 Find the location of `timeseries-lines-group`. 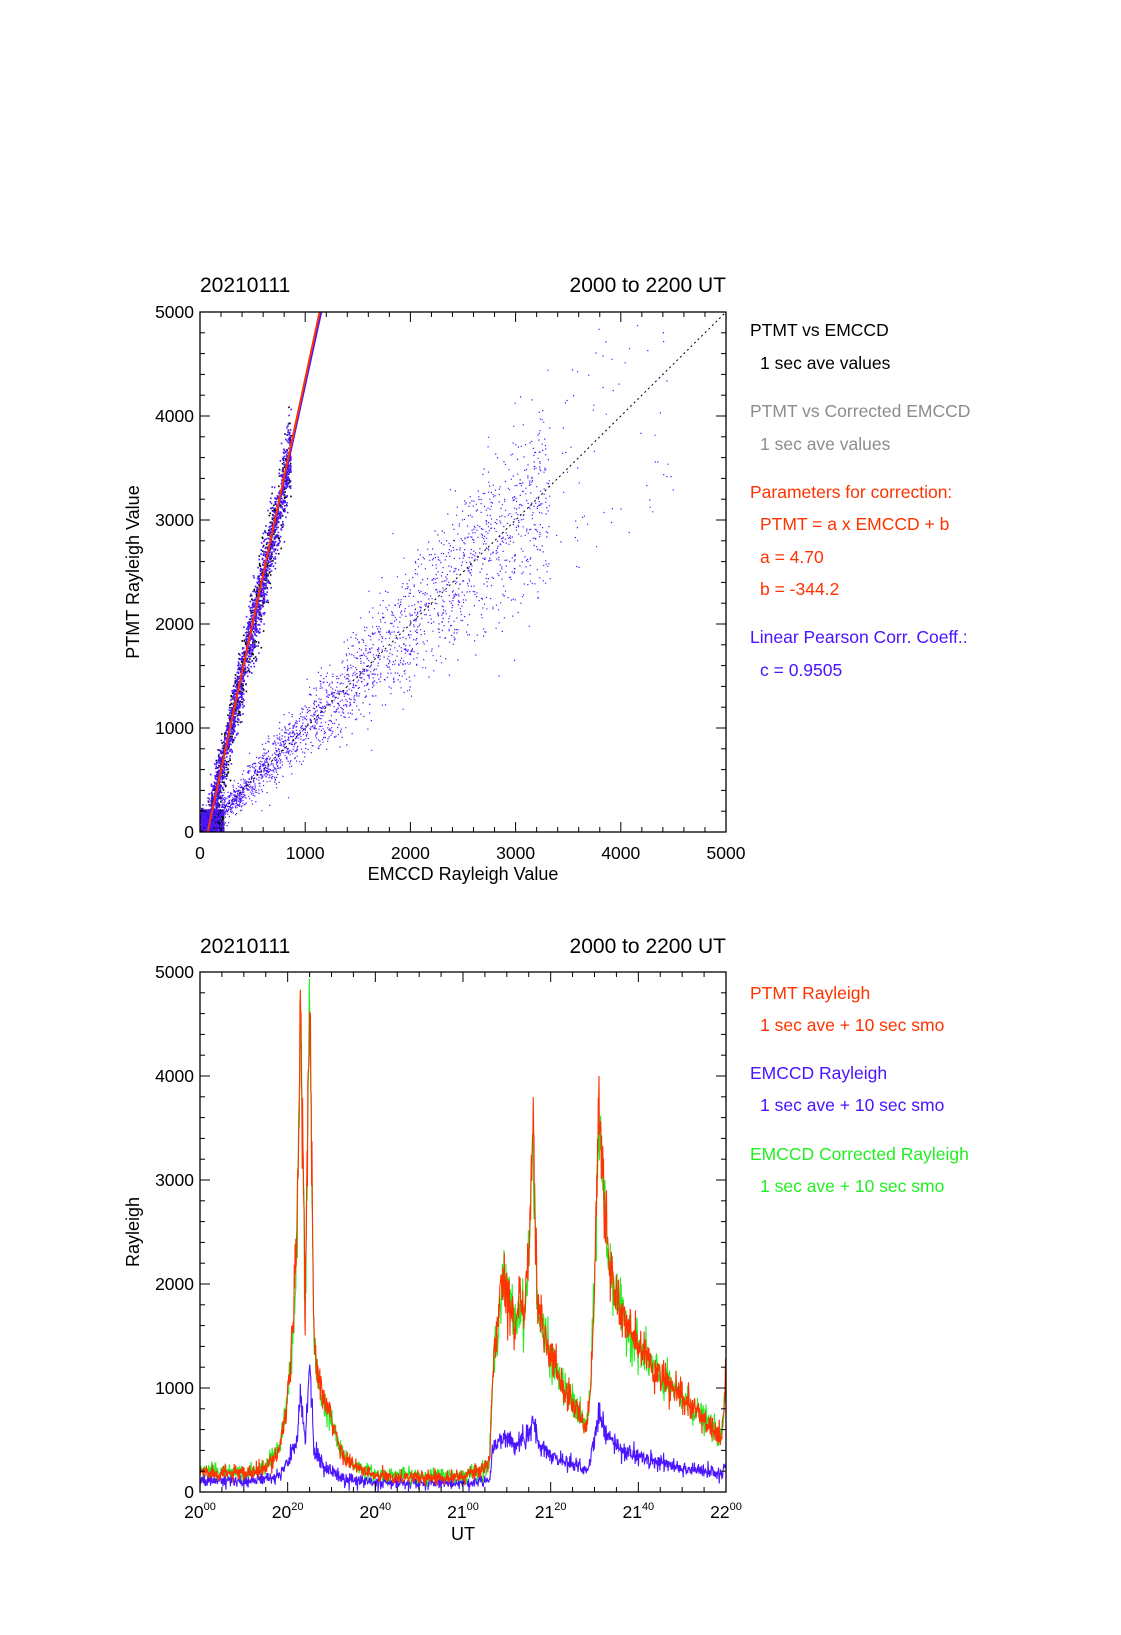

timeseries-lines-group is located at coordinates (463, 1235).